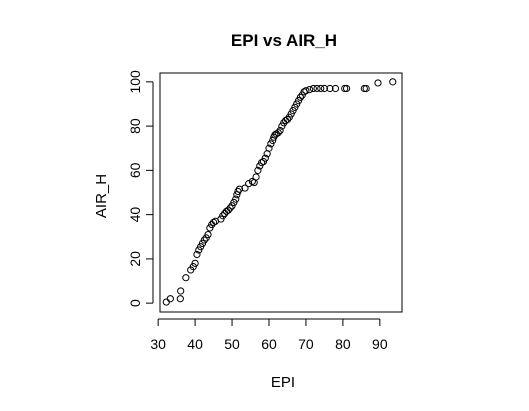 Image resolution: width=529 pixels, height=411 pixels. Describe the element at coordinates (283, 382) in the screenshot. I see `x-axis-label: EPI` at that location.